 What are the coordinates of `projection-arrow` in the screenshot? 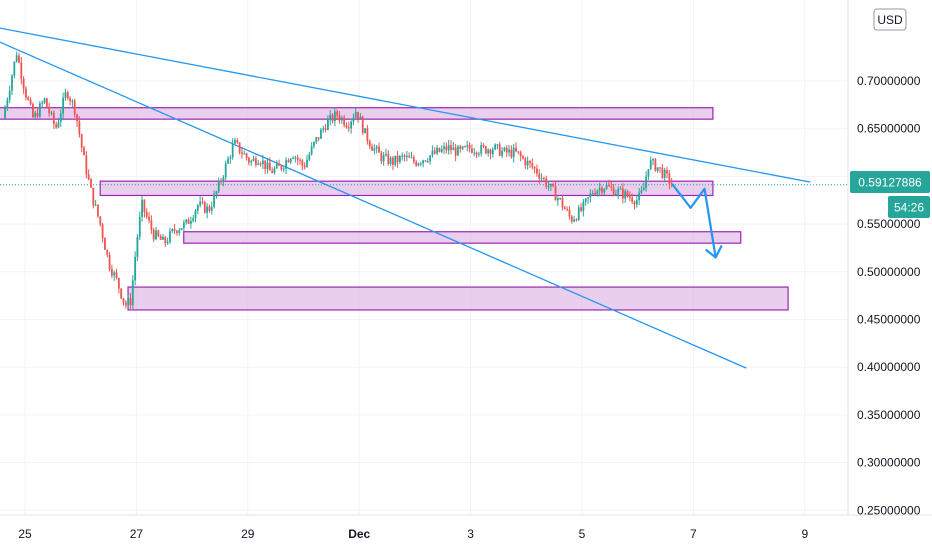 It's located at (697, 221).